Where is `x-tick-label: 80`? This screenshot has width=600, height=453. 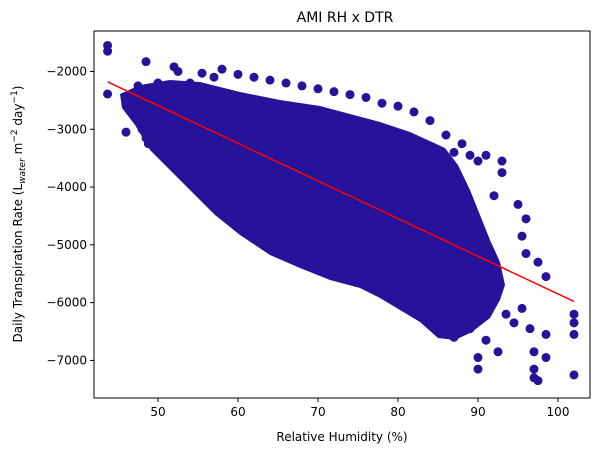 x-tick-label: 80 is located at coordinates (397, 412).